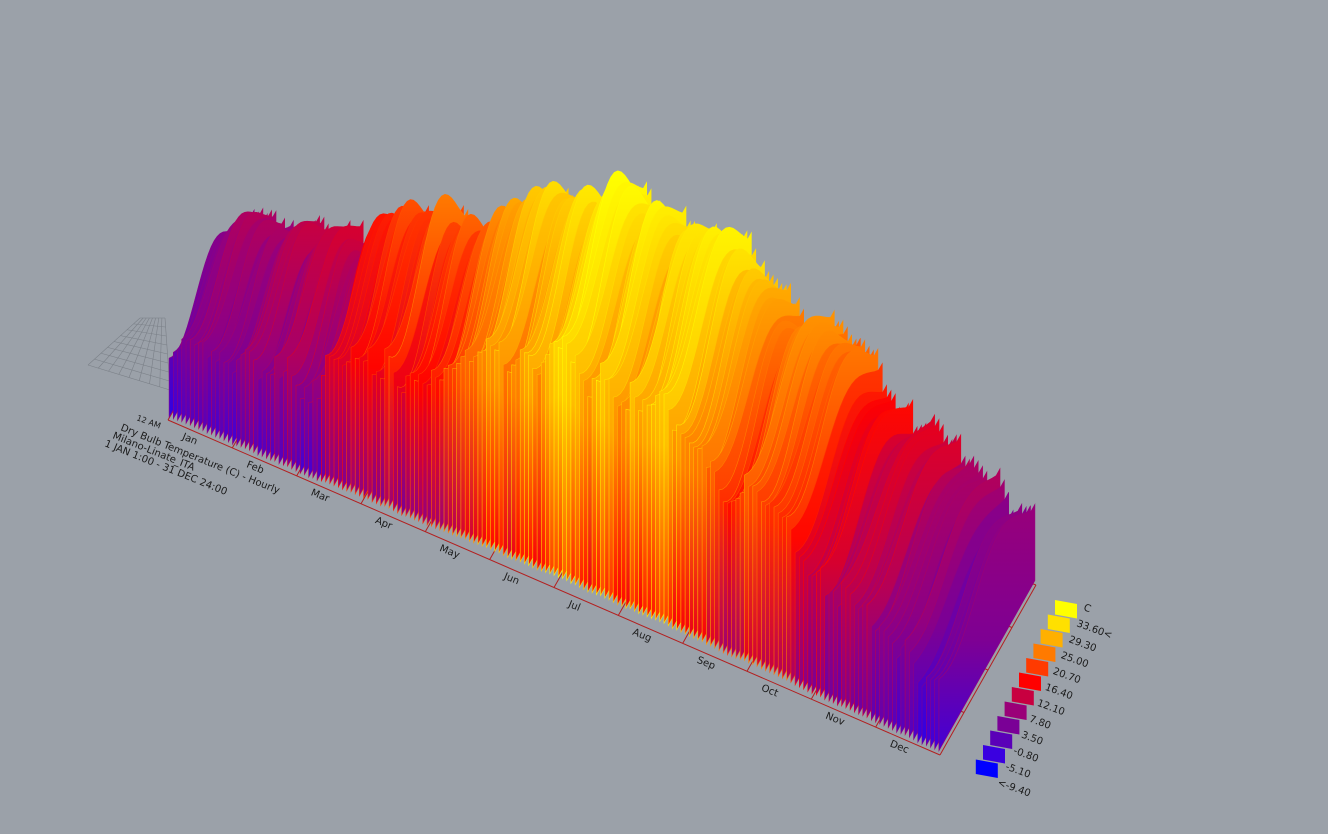 Image resolution: width=1328 pixels, height=834 pixels. I want to click on legend-label: 25.00, so click(1074, 660).